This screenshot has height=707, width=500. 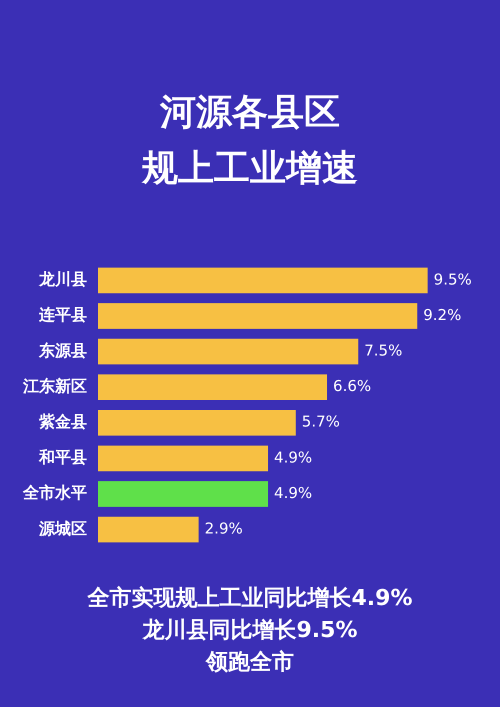 What do you see at coordinates (223, 528) in the screenshot?
I see `data-label: 2.9%` at bounding box center [223, 528].